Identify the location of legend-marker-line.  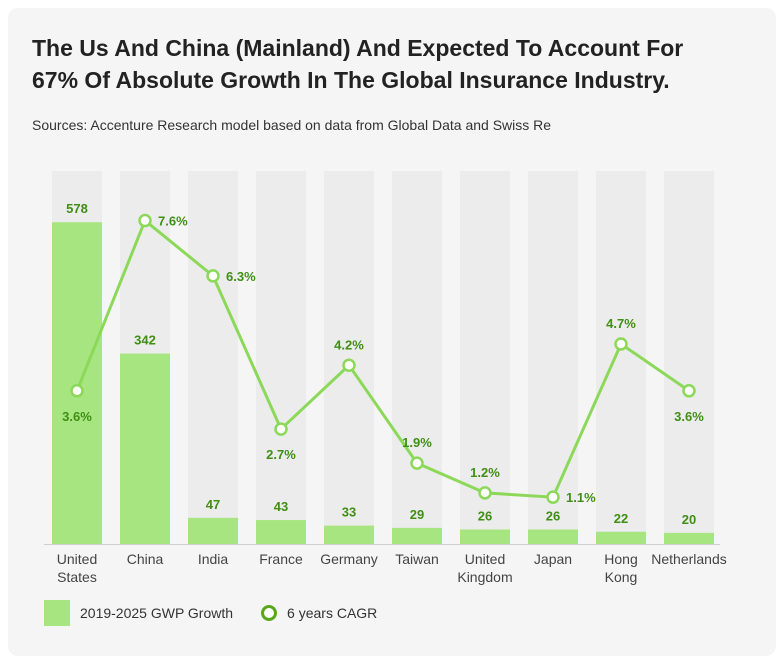
(269, 613).